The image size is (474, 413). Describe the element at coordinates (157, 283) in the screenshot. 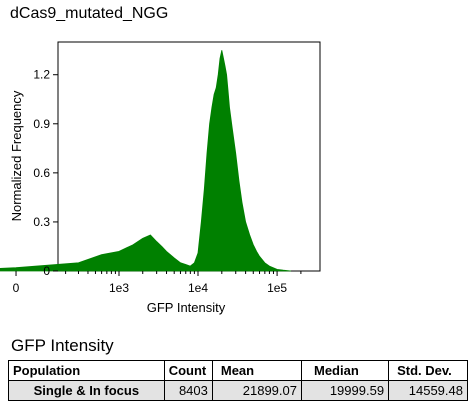

I see `x-axis: 0 1e3 1e4 1e5` at that location.